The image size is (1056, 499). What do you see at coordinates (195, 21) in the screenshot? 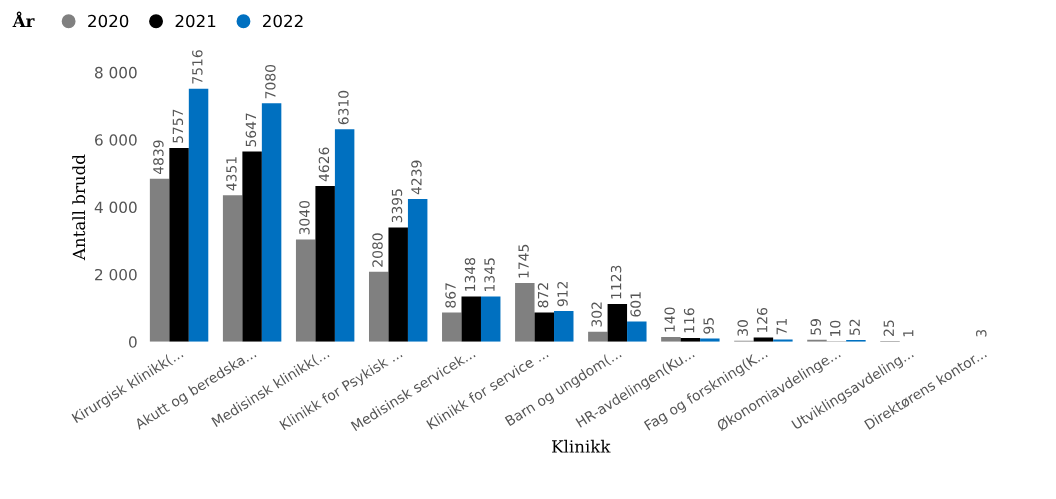
I see `legend-label: 2021` at bounding box center [195, 21].